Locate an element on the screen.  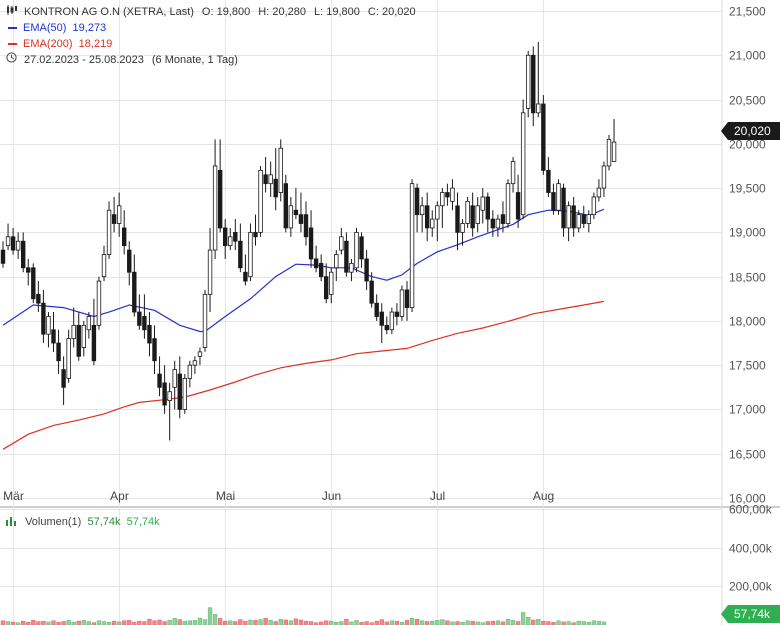
open-value: 19,800 is located at coordinates (233, 12).